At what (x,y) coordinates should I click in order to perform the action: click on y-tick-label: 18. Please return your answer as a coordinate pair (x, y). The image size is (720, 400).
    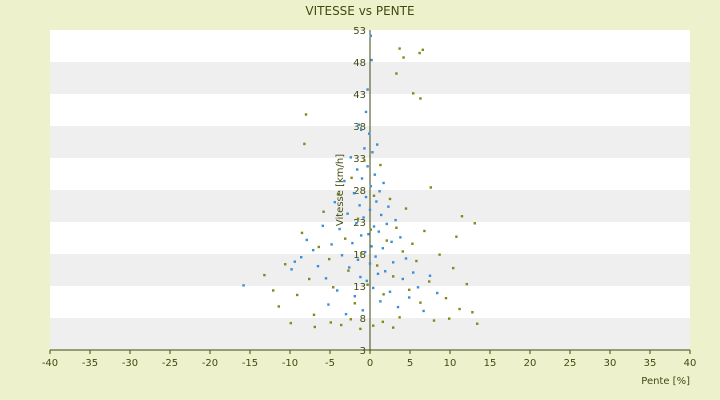
    Looking at the image, I should click on (359, 255).